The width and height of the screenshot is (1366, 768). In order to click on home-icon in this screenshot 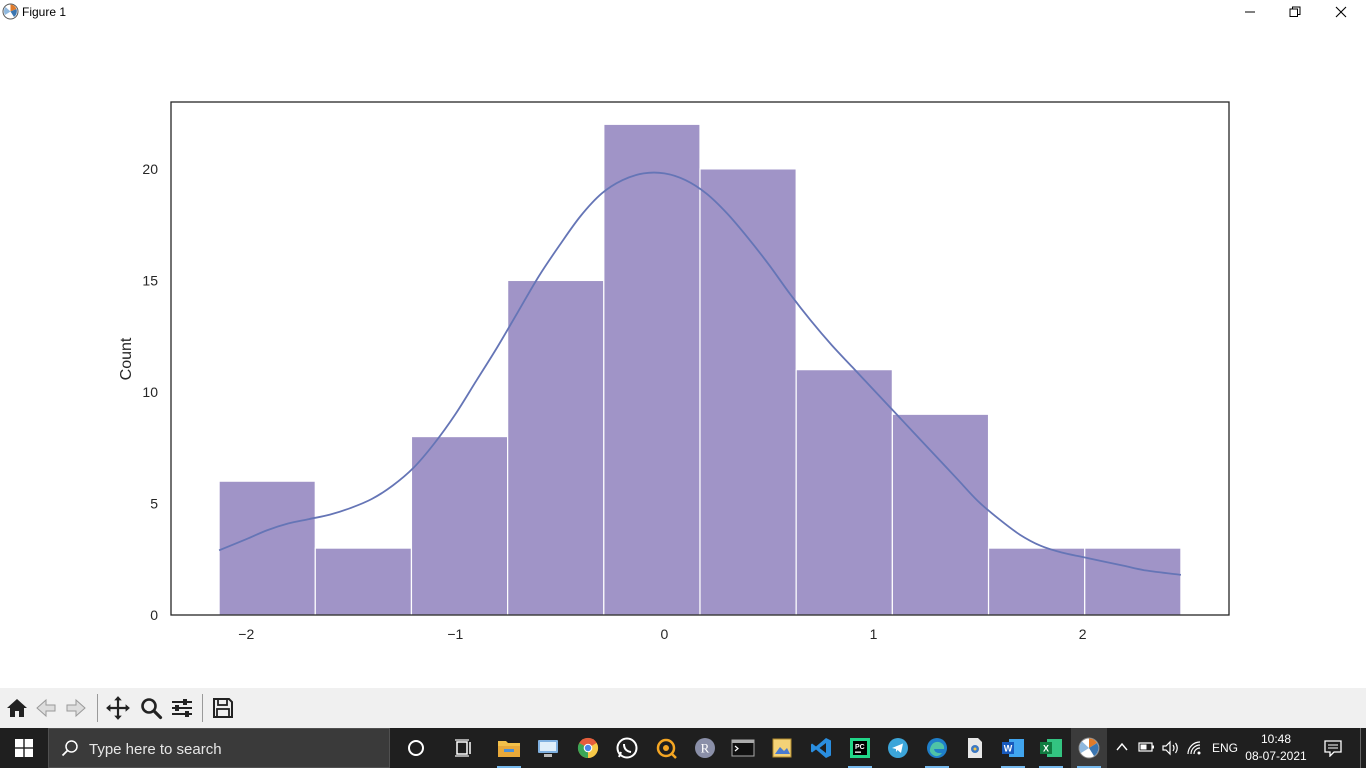, I will do `click(17, 708)`.